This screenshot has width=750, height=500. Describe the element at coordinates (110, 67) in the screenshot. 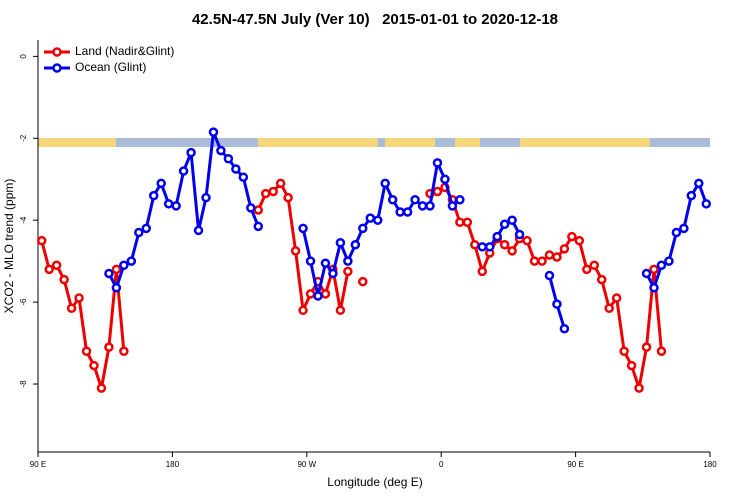

I see `legend-label: Ocean (Glint)` at that location.